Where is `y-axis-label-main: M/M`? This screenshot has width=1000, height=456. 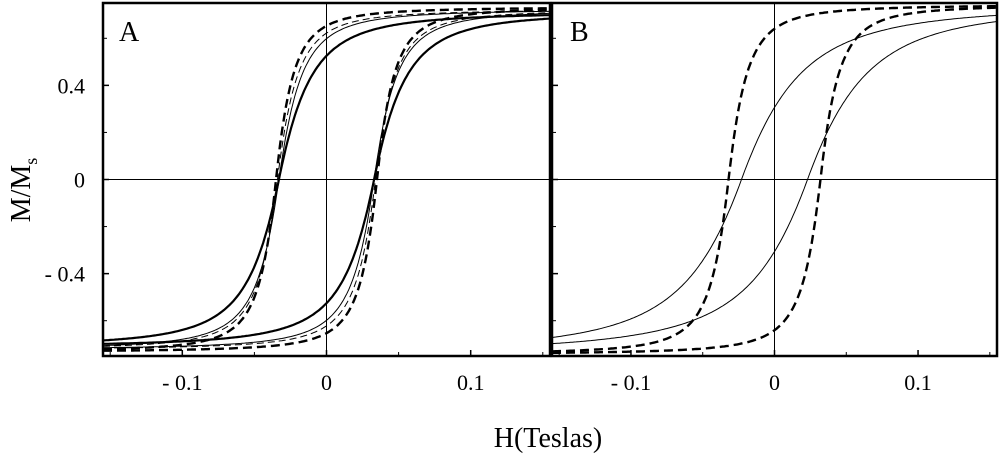 y-axis-label-main: M/M is located at coordinates (21, 194).